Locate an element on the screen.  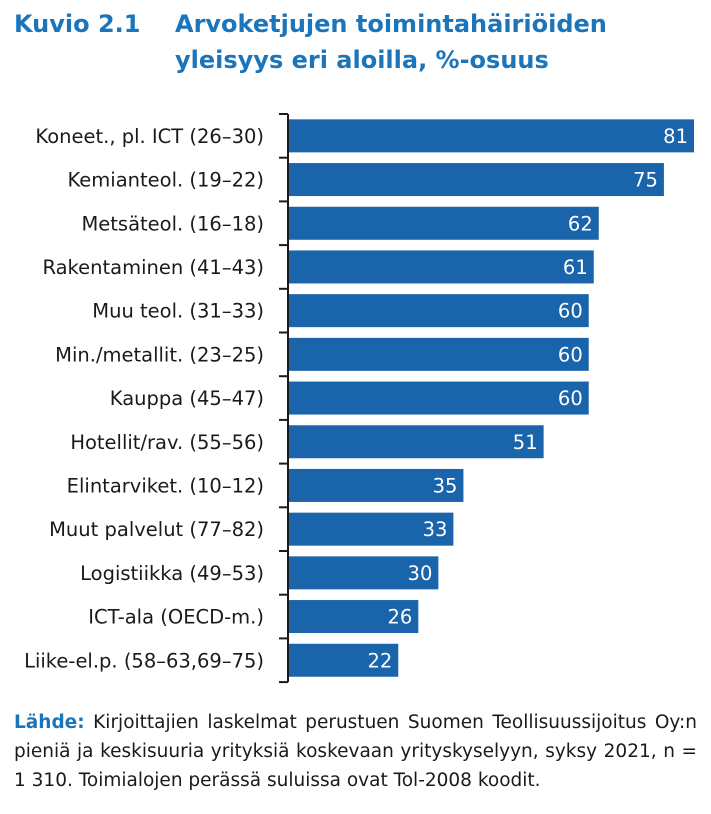
category-label: Min./metallit. (23–25) is located at coordinates (159, 354).